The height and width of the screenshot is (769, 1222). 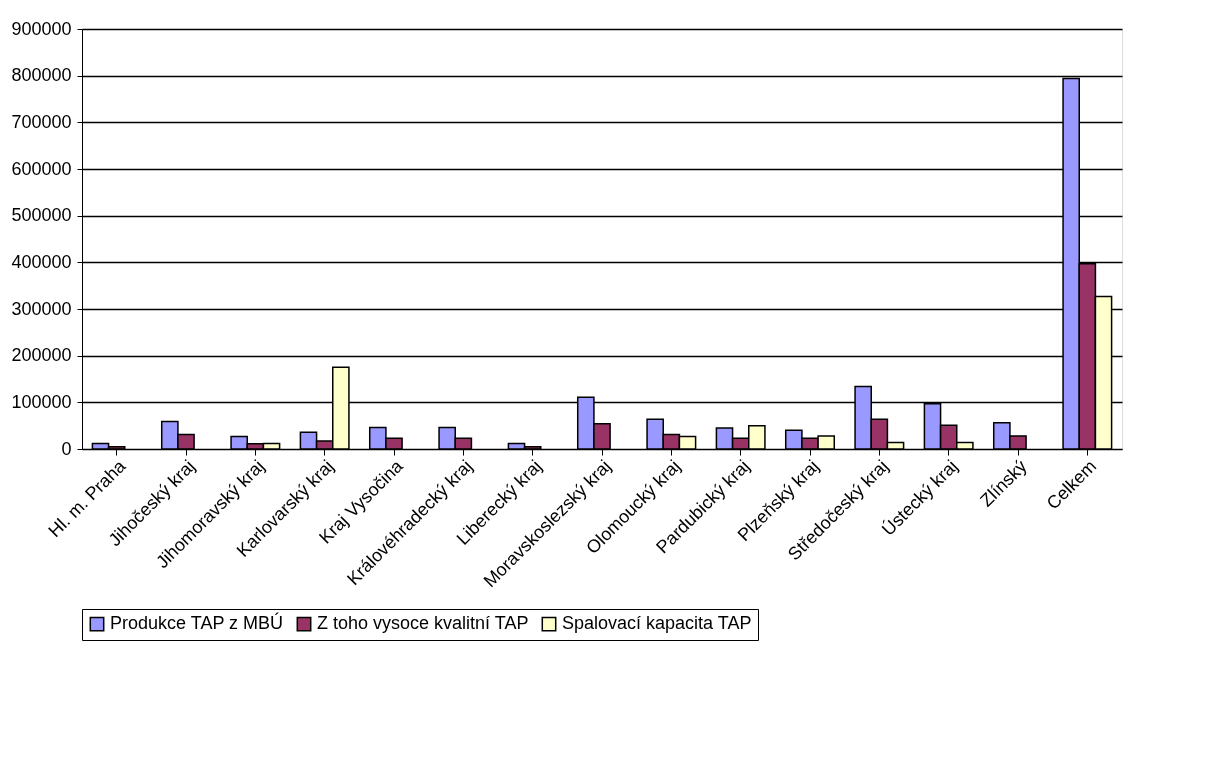 What do you see at coordinates (41, 215) in the screenshot?
I see `y-tick-label: 500000` at bounding box center [41, 215].